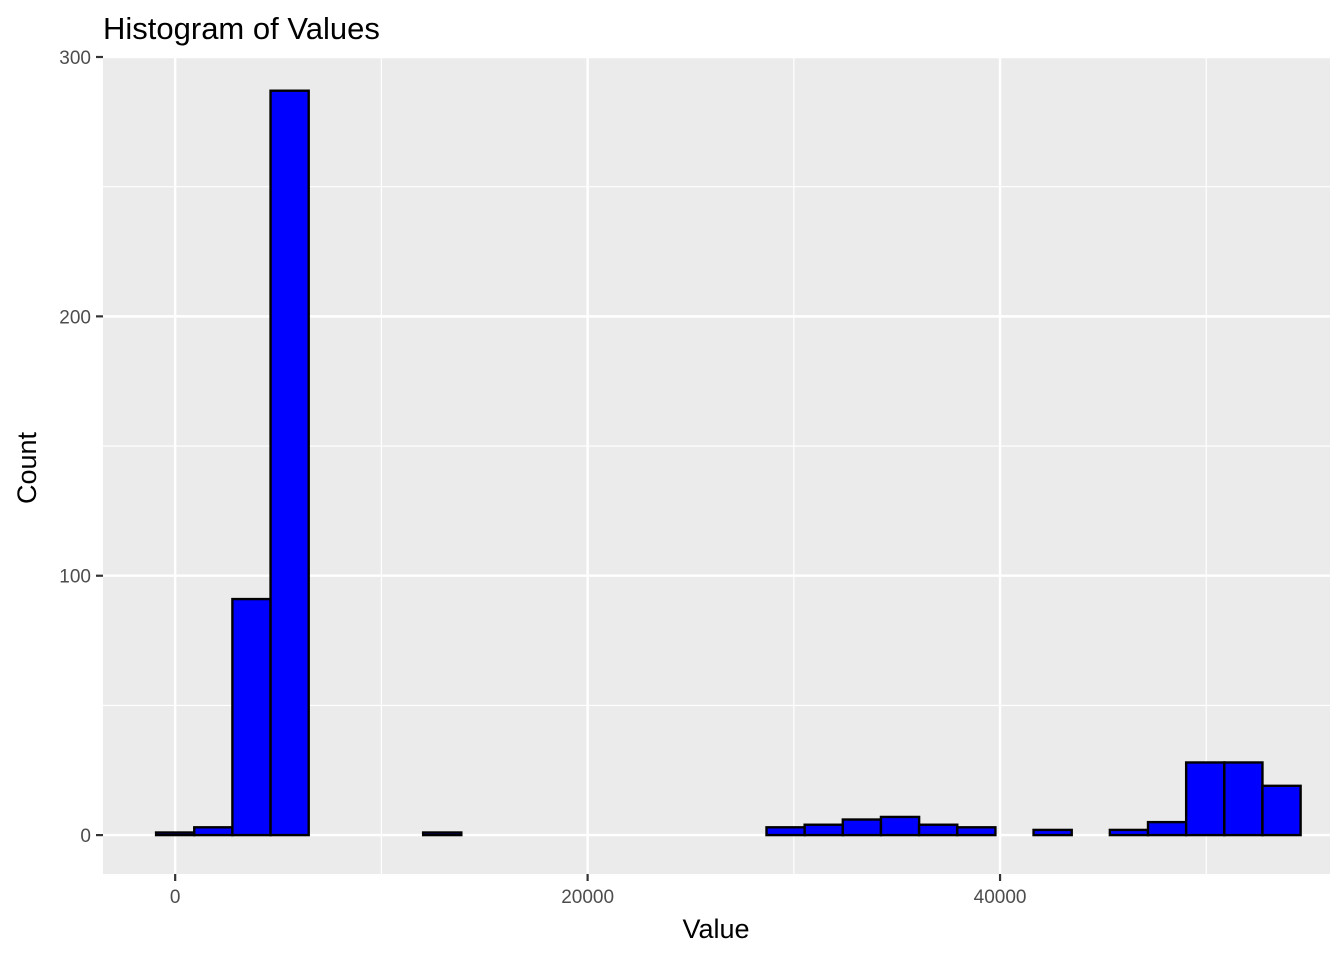 Image resolution: width=1344 pixels, height=960 pixels. I want to click on chart-title: Histogram of Values, so click(241, 28).